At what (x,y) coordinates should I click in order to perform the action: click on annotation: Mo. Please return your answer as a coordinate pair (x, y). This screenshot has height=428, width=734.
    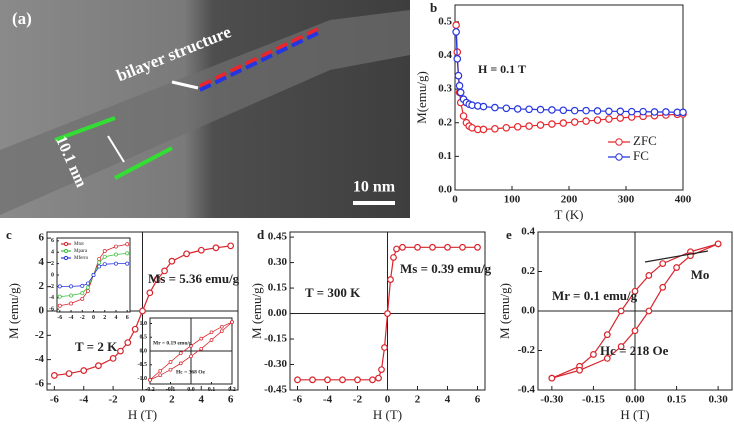
    Looking at the image, I should click on (700, 274).